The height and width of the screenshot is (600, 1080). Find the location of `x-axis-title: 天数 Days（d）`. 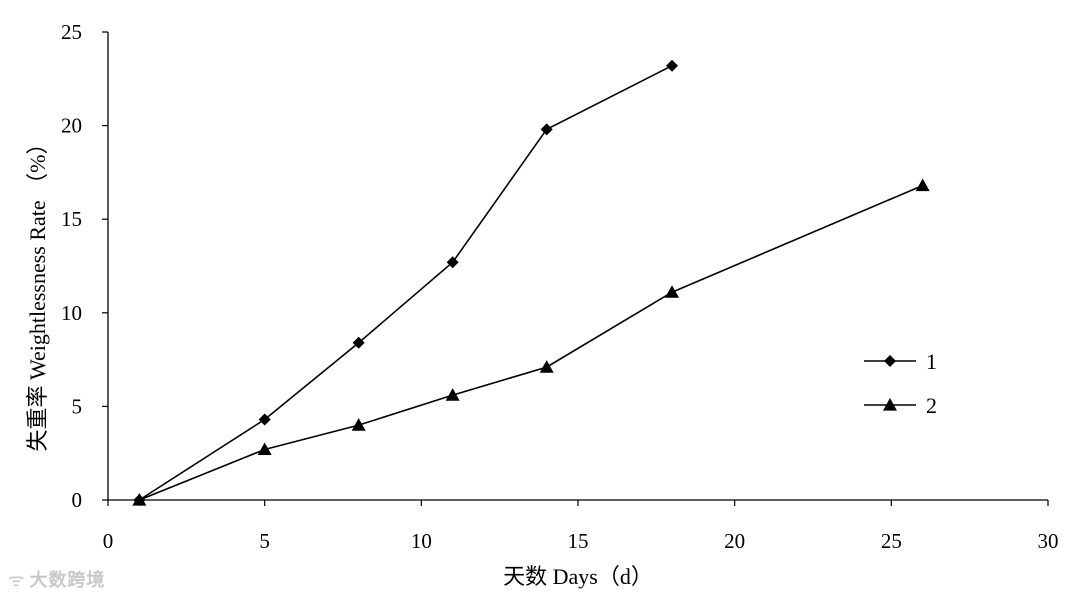

x-axis-title: 天数 Days（d） is located at coordinates (578, 576).